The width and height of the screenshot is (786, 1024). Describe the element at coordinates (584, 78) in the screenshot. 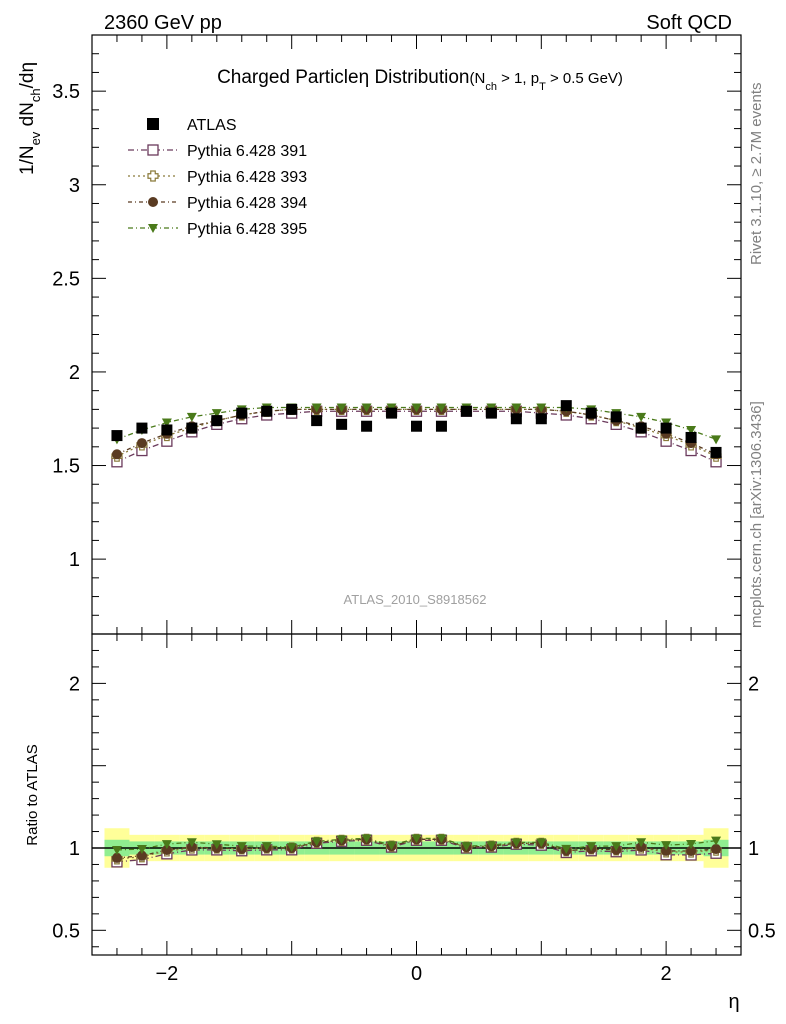

I see `subtitle-c: > 0.5 GeV)` at that location.